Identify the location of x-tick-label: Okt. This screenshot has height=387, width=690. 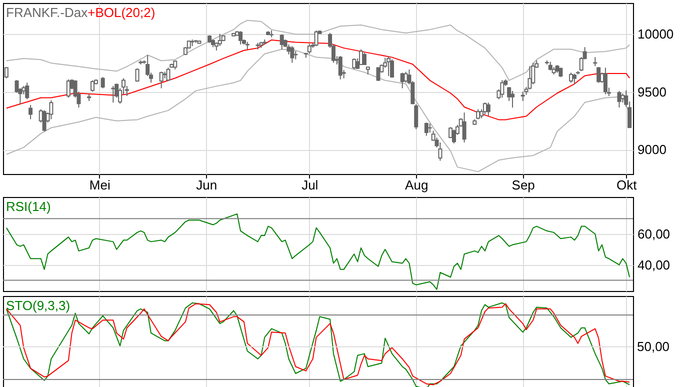
(627, 185).